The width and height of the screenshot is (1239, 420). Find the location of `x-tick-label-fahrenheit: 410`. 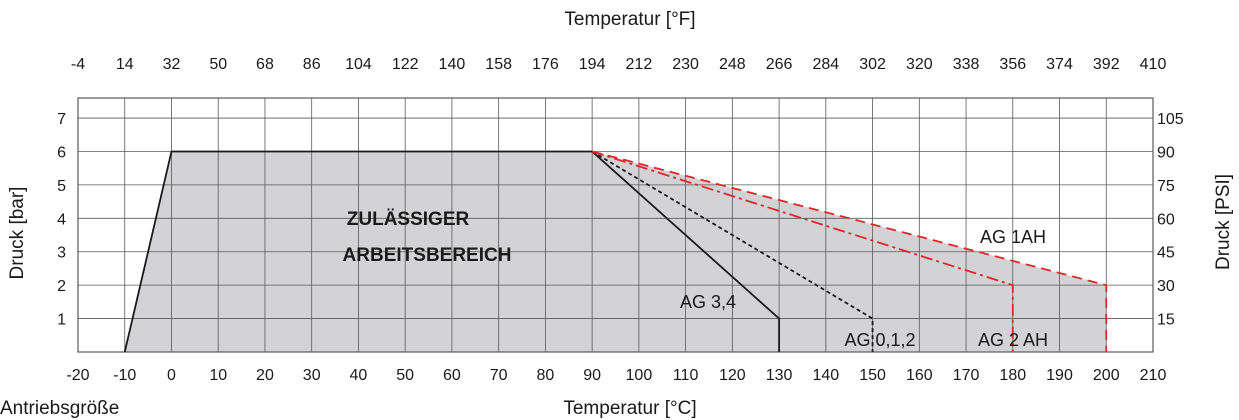

x-tick-label-fahrenheit: 410 is located at coordinates (1153, 64).